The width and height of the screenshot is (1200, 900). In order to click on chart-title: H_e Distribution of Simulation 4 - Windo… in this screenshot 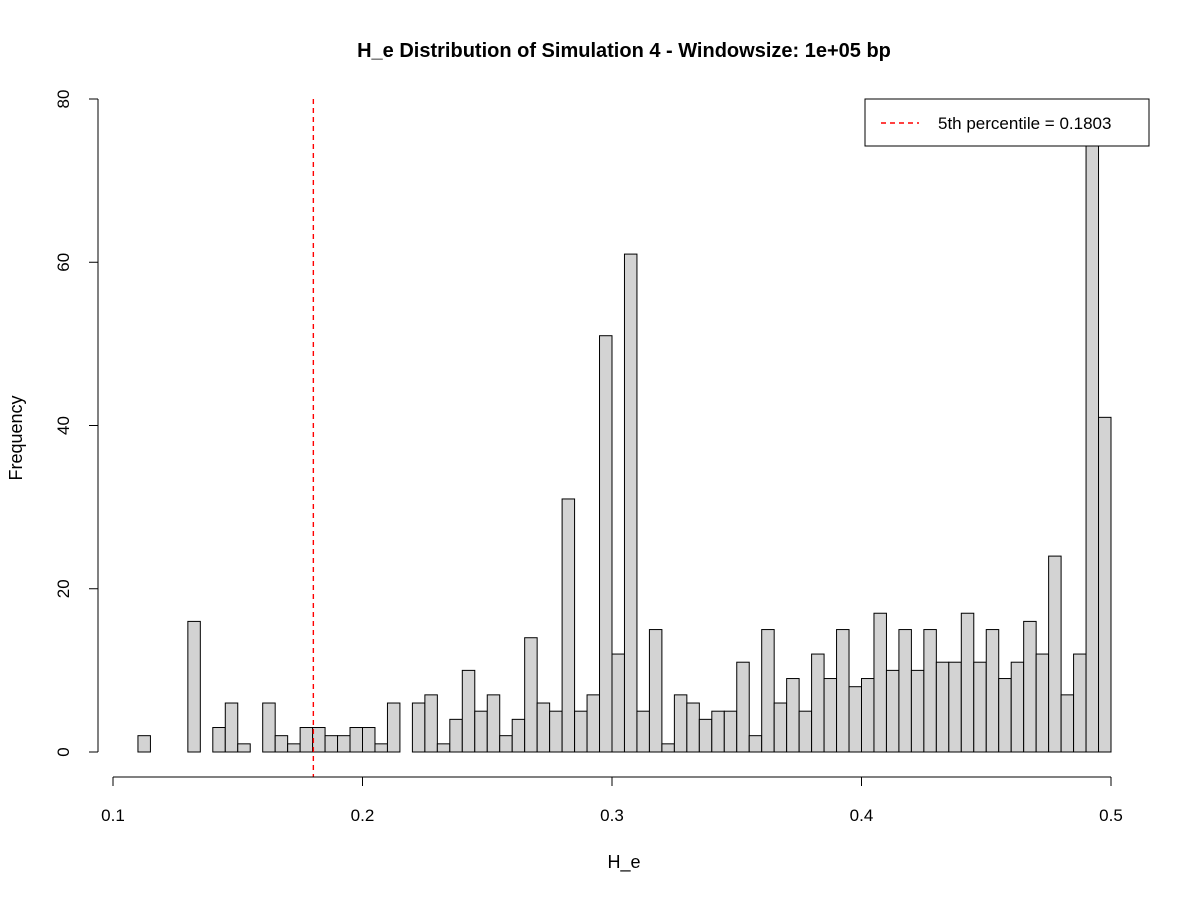, I will do `click(624, 51)`.